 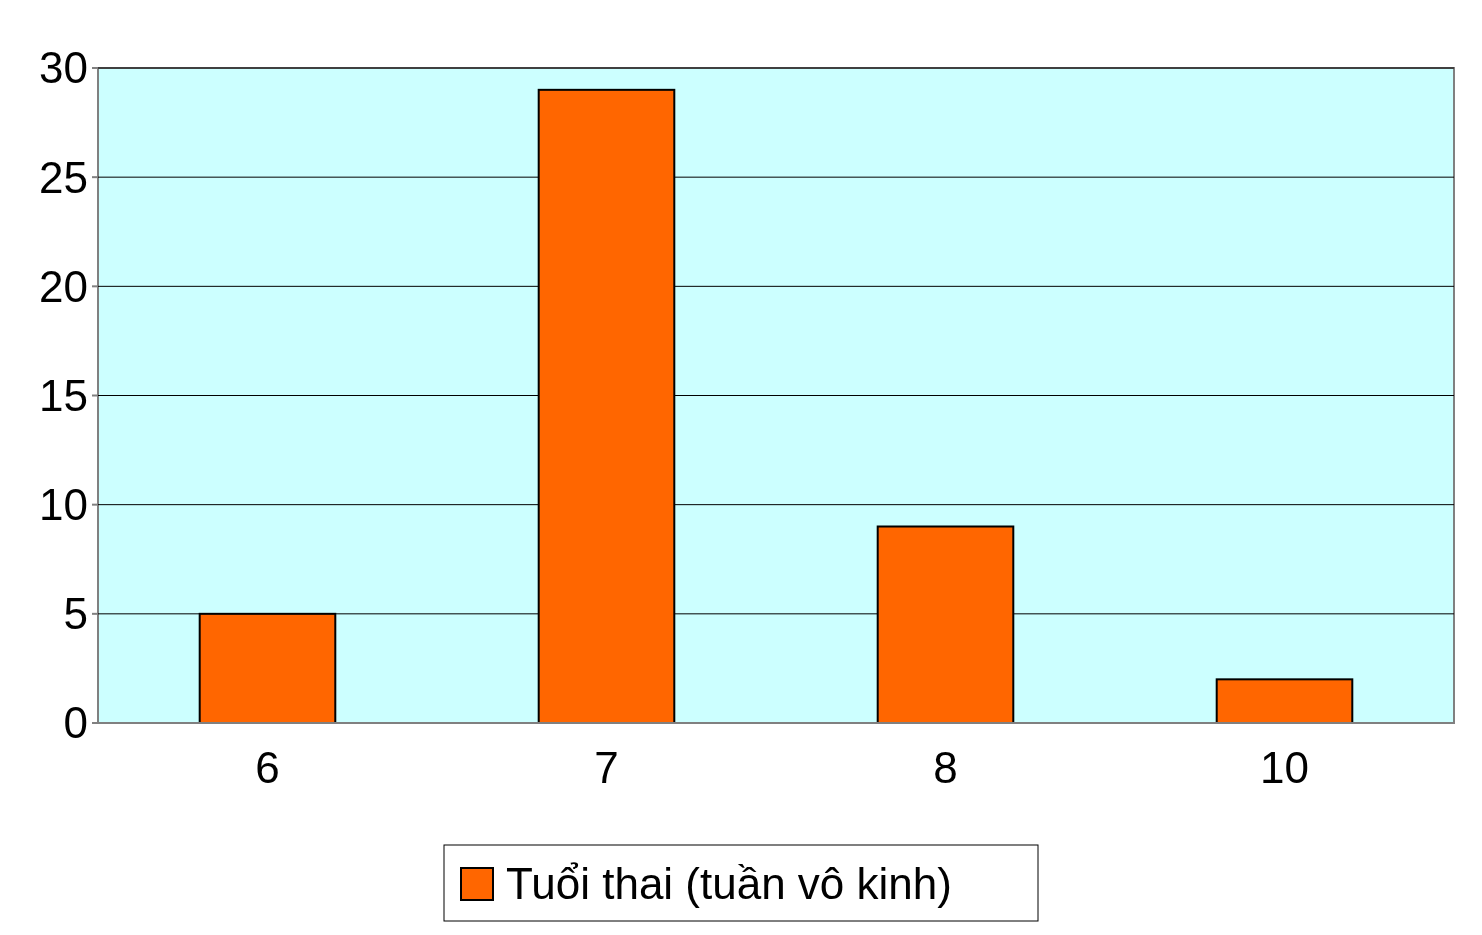 I want to click on bar, so click(x=1284, y=701).